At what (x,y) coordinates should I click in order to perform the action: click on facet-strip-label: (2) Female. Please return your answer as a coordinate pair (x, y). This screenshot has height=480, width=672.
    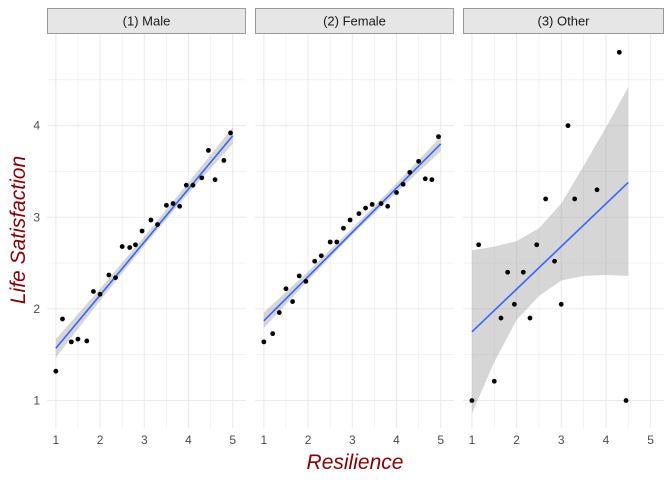
    Looking at the image, I should click on (354, 21).